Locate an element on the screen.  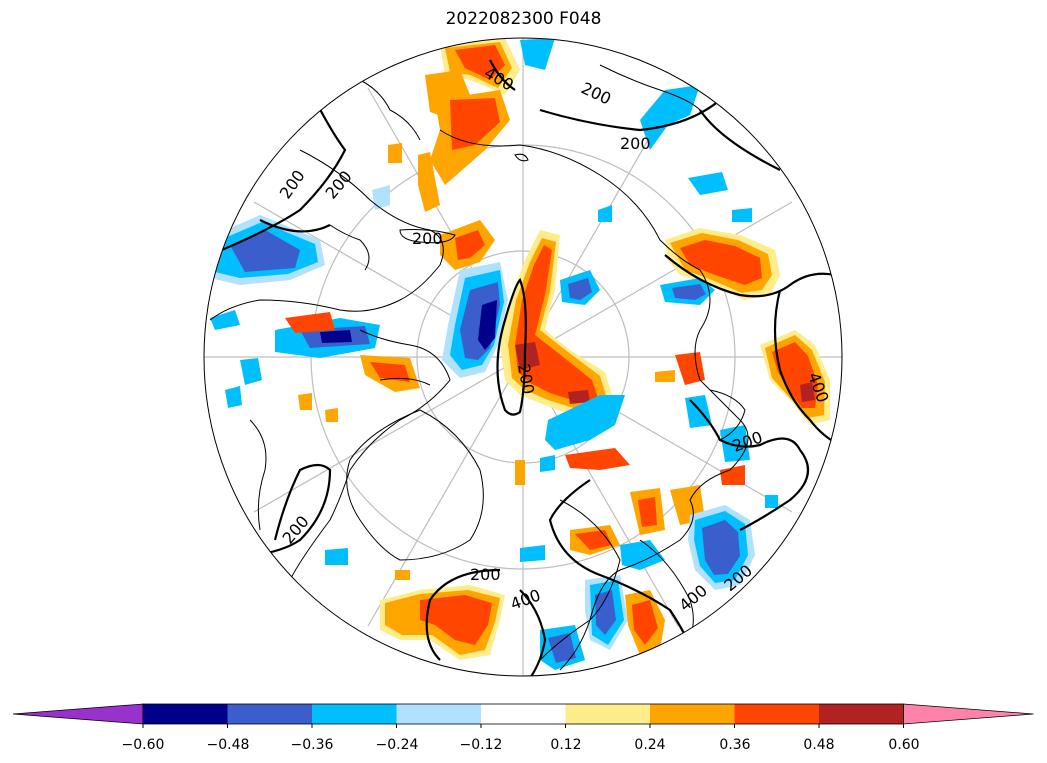
colorbar-tick-label: 0.36 is located at coordinates (734, 745).